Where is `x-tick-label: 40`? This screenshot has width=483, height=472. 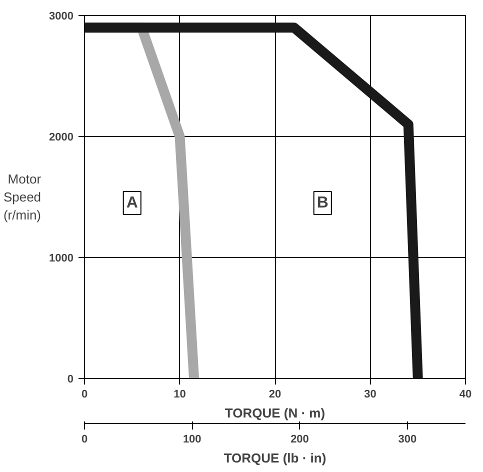 x-tick-label: 40 is located at coordinates (465, 394).